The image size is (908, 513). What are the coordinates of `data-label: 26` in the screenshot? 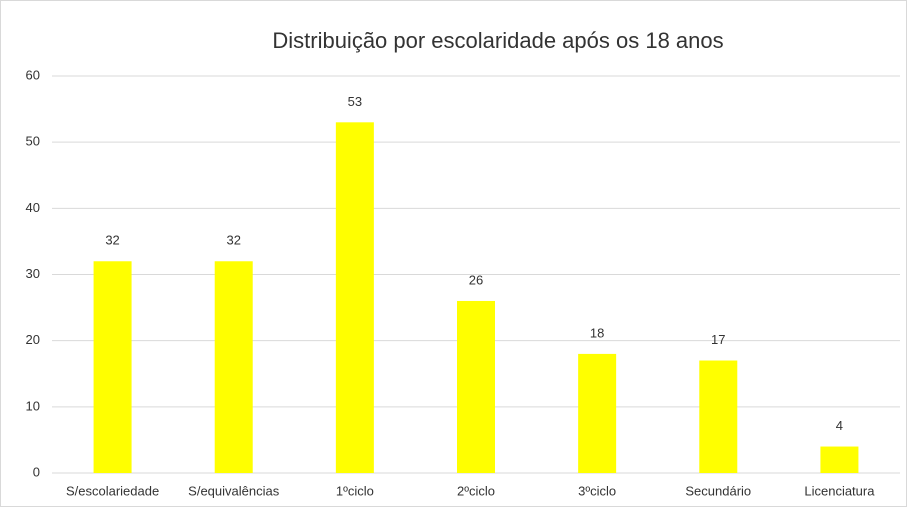 It's located at (476, 279).